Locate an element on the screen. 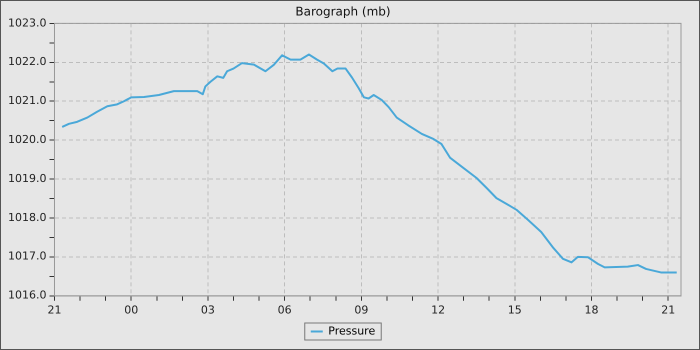 The height and width of the screenshot is (350, 700). x-tick-label: 06 is located at coordinates (285, 309).